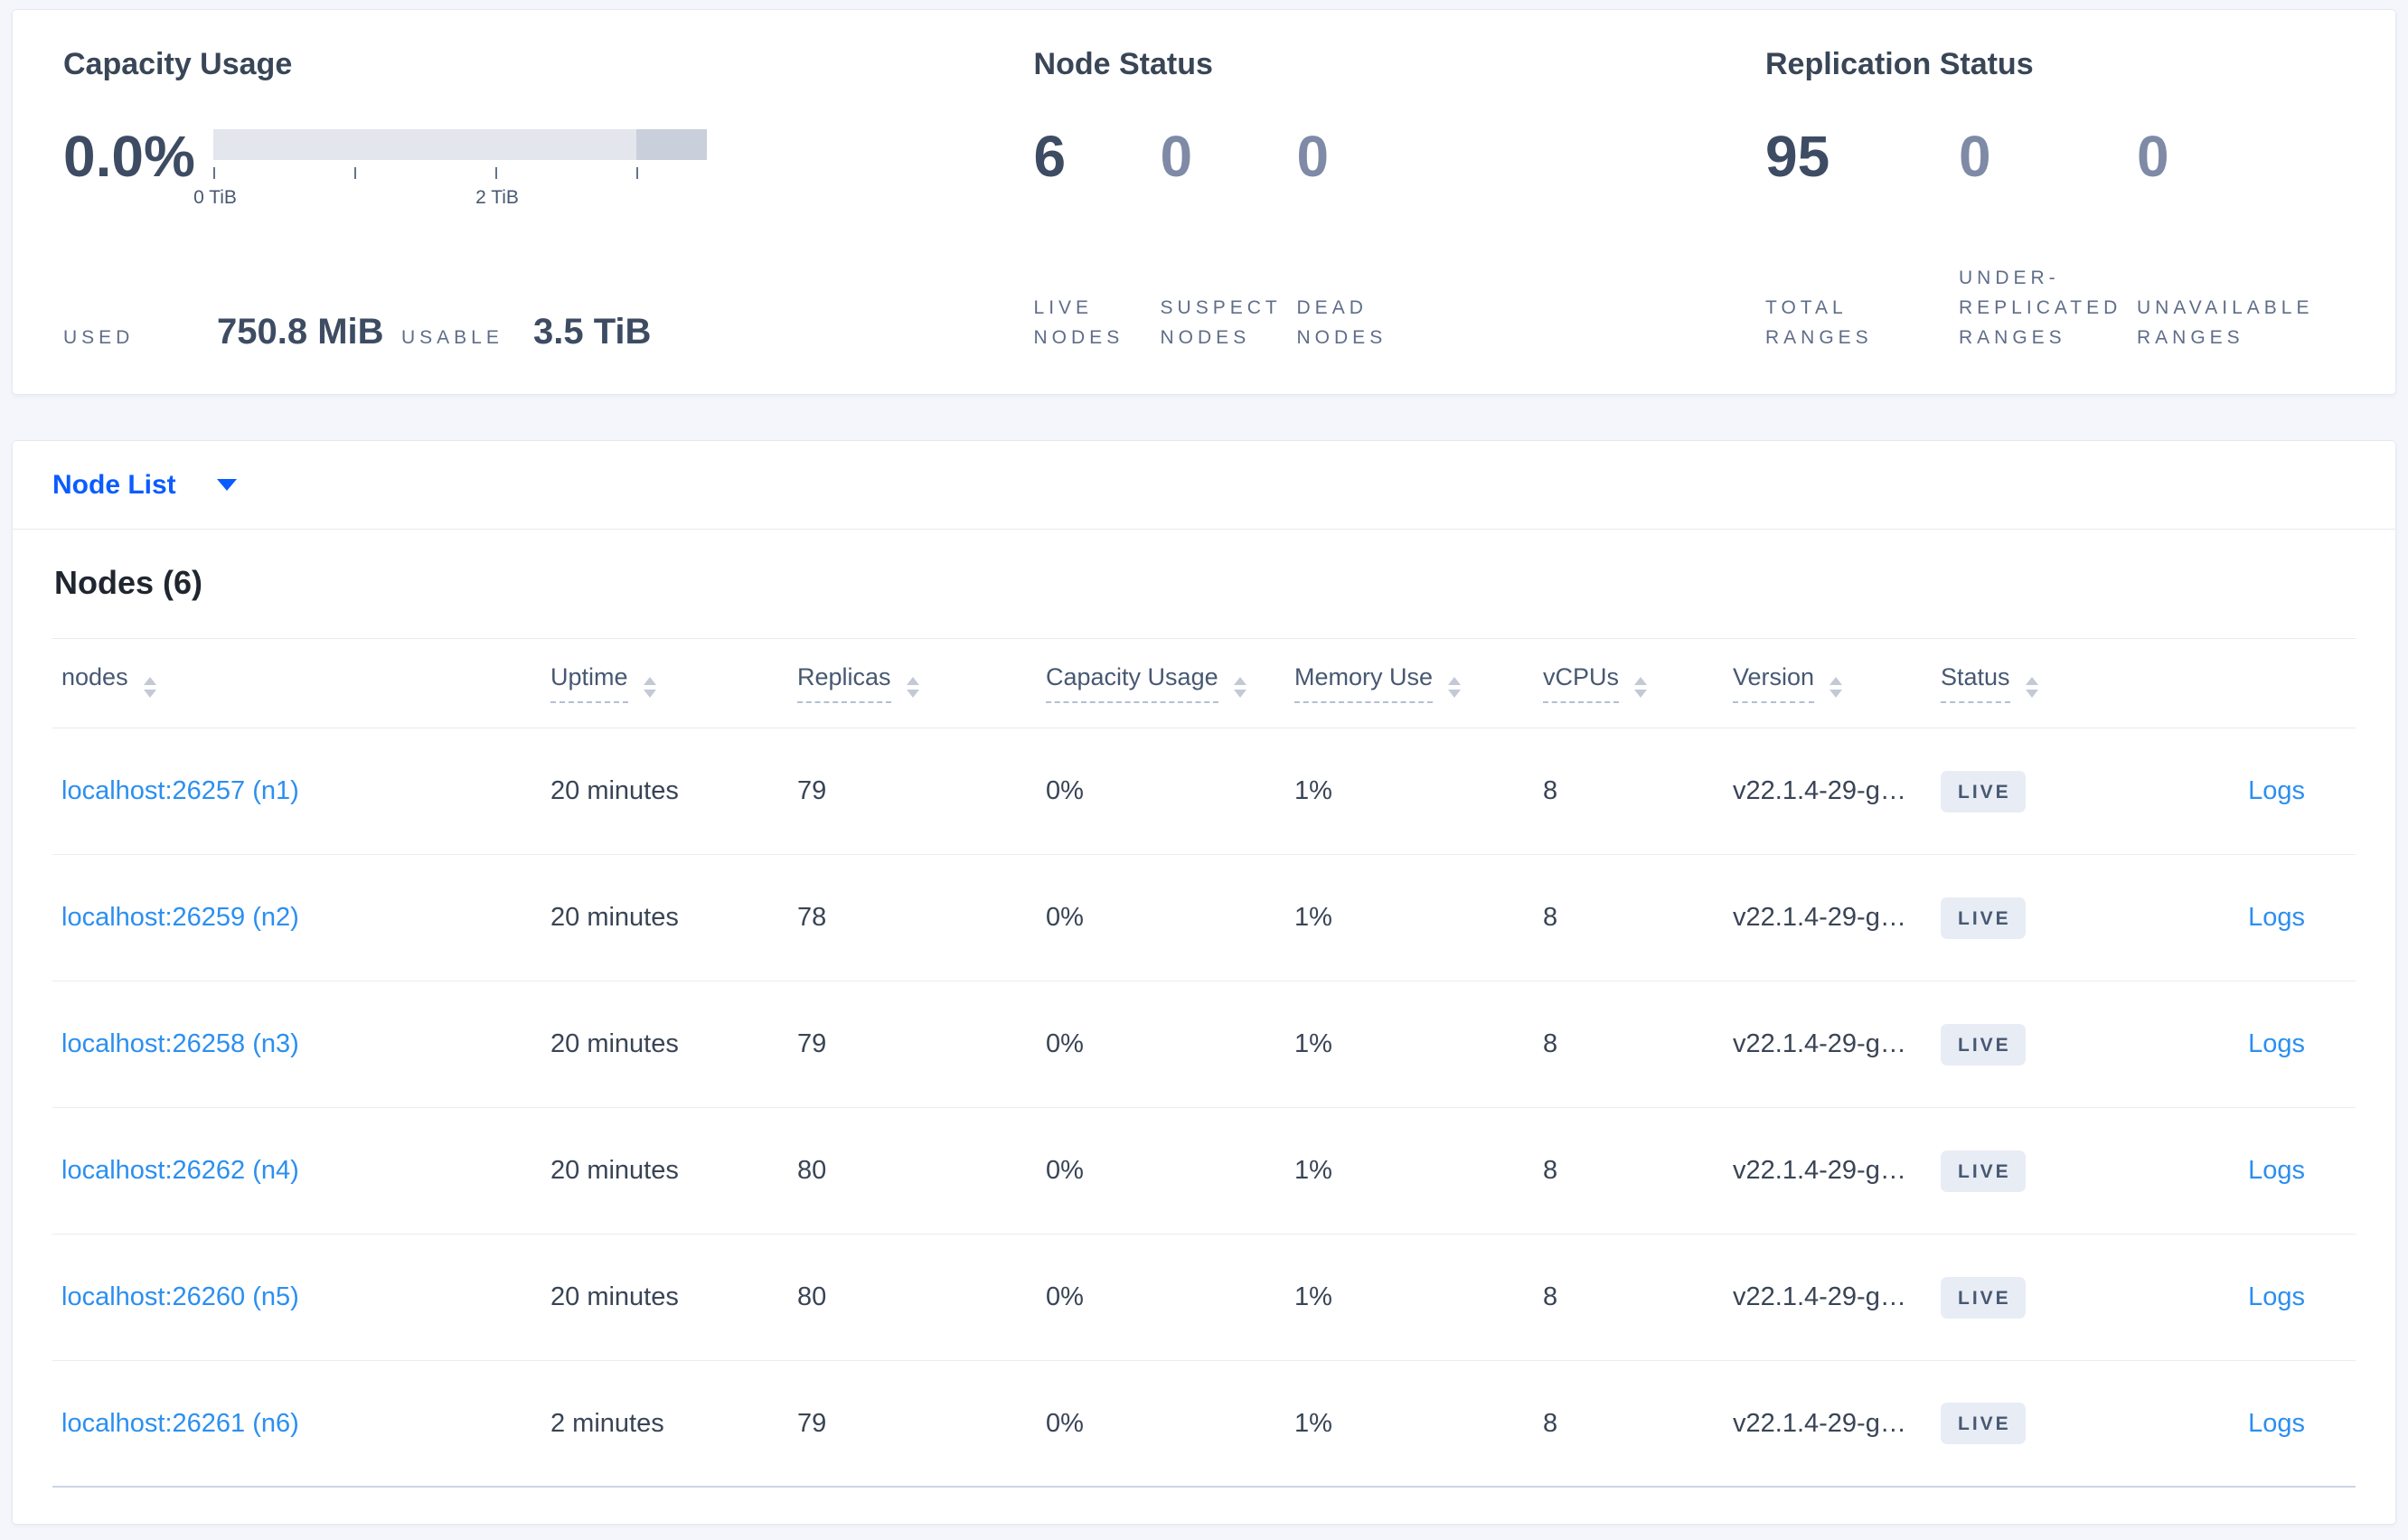 Image resolution: width=2408 pixels, height=1540 pixels. I want to click on column-header-version: Version, so click(1837, 683).